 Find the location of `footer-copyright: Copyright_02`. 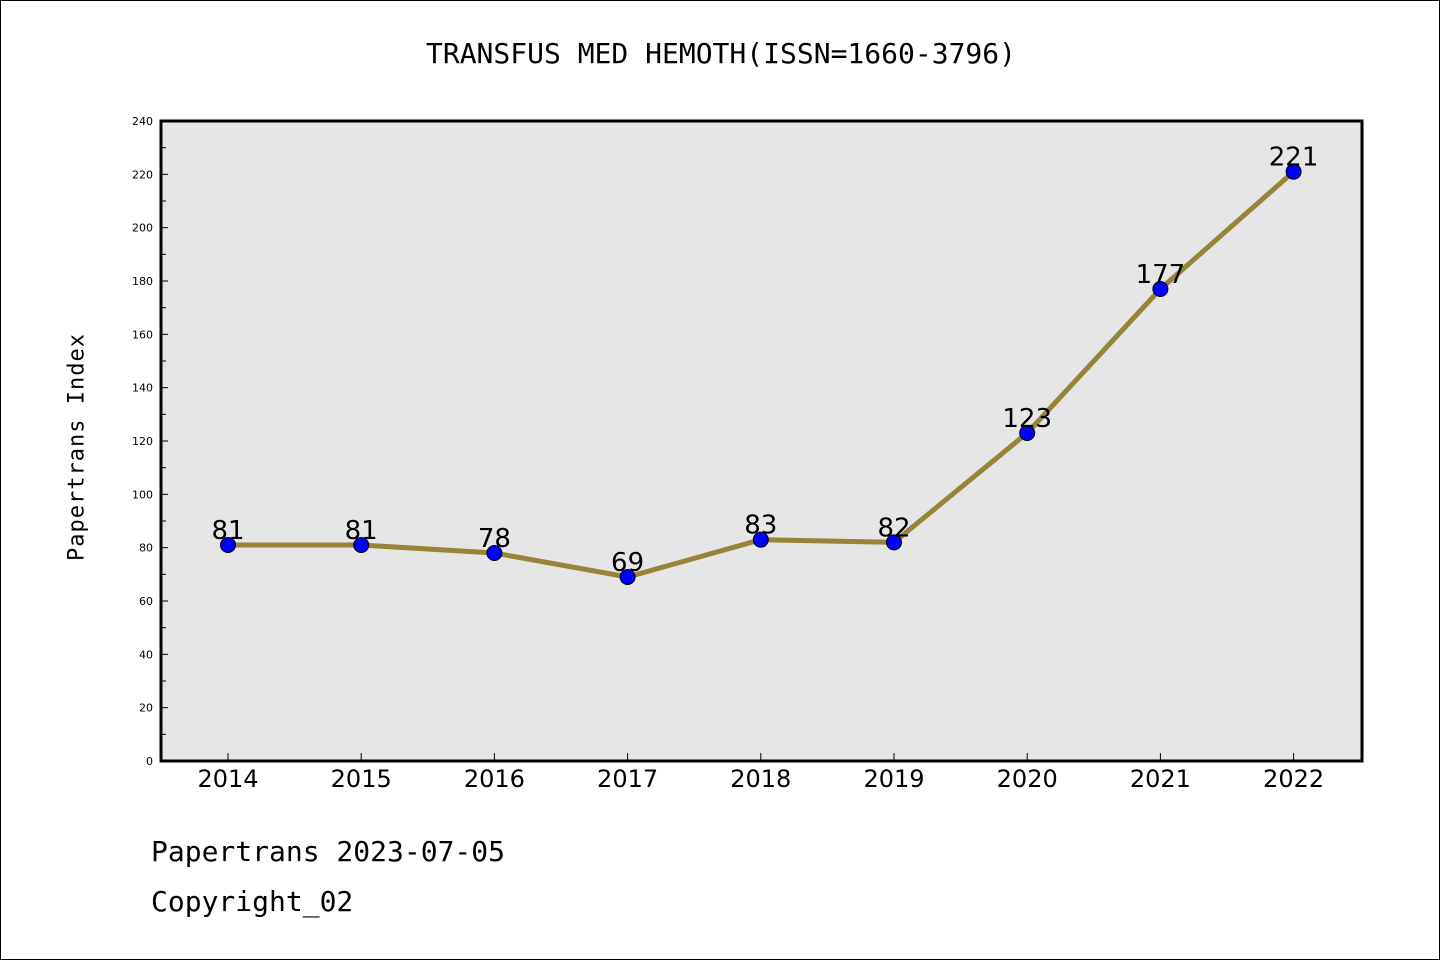

footer-copyright: Copyright_02 is located at coordinates (252, 901).